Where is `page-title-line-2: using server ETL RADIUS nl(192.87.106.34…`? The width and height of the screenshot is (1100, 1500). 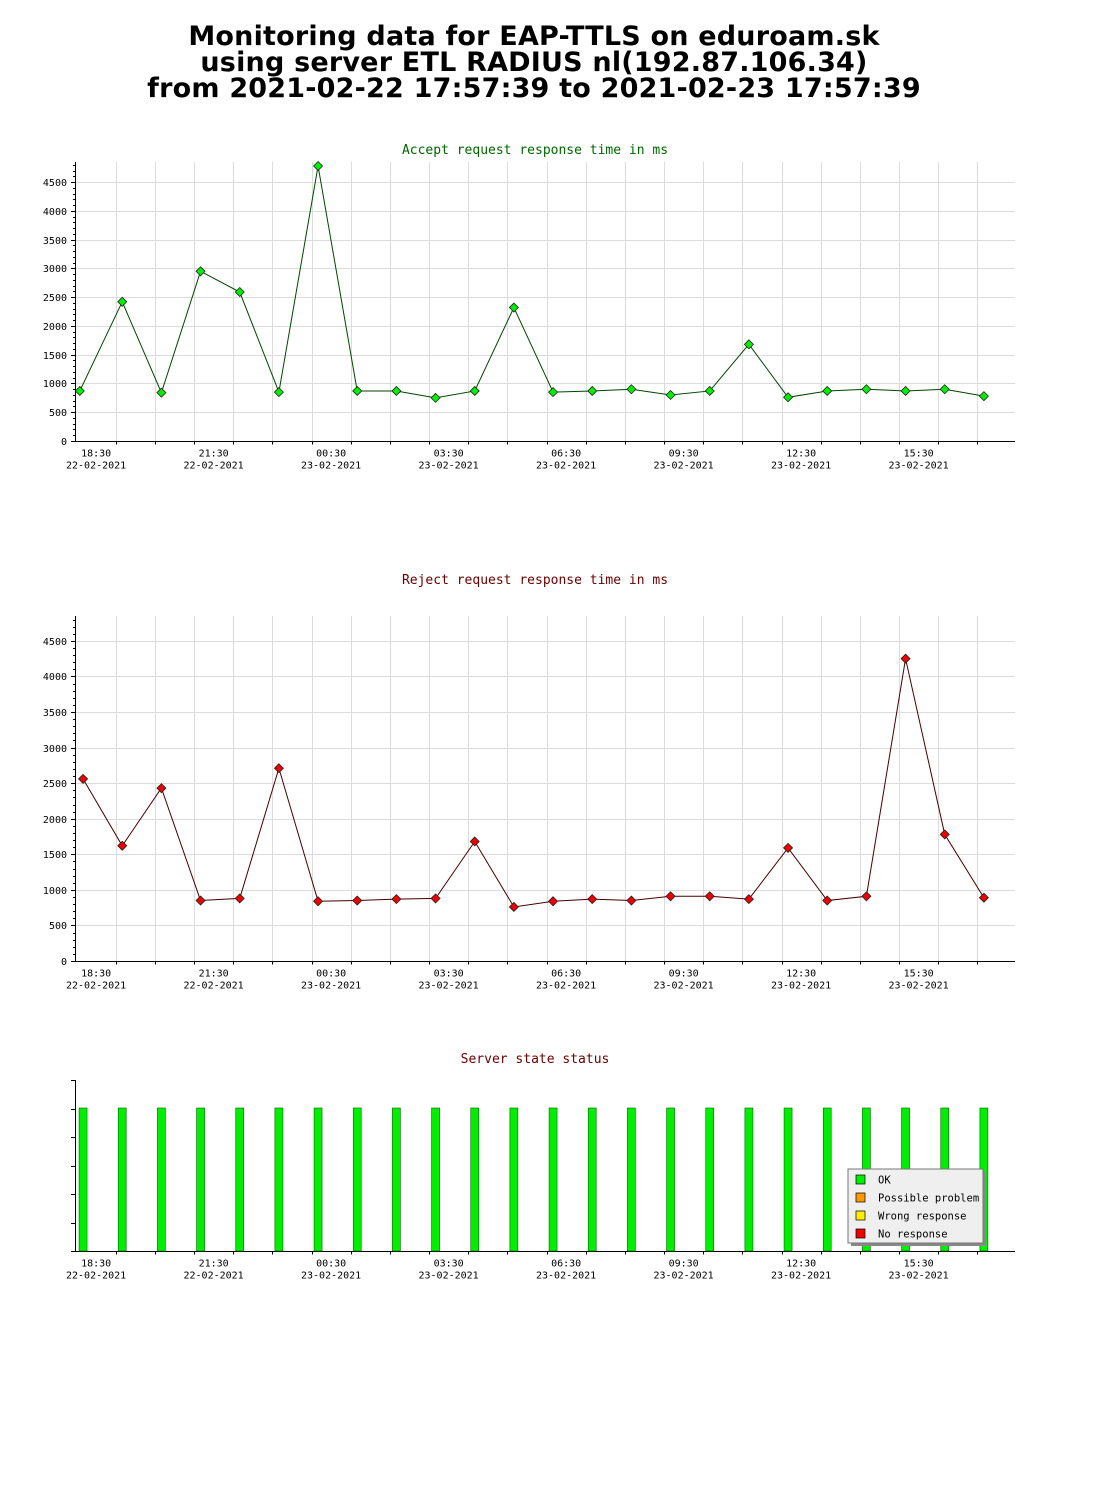 page-title-line-2: using server ETL RADIUS nl(192.87.106.34… is located at coordinates (534, 62).